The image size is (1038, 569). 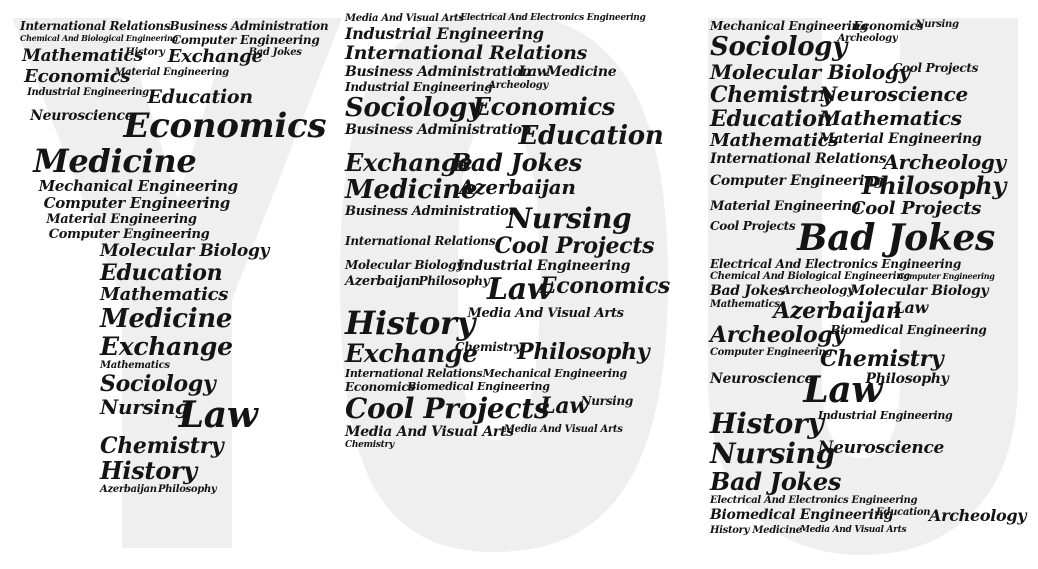 What do you see at coordinates (544, 266) in the screenshot?
I see `letter-o-word: Industrial Engineering` at bounding box center [544, 266].